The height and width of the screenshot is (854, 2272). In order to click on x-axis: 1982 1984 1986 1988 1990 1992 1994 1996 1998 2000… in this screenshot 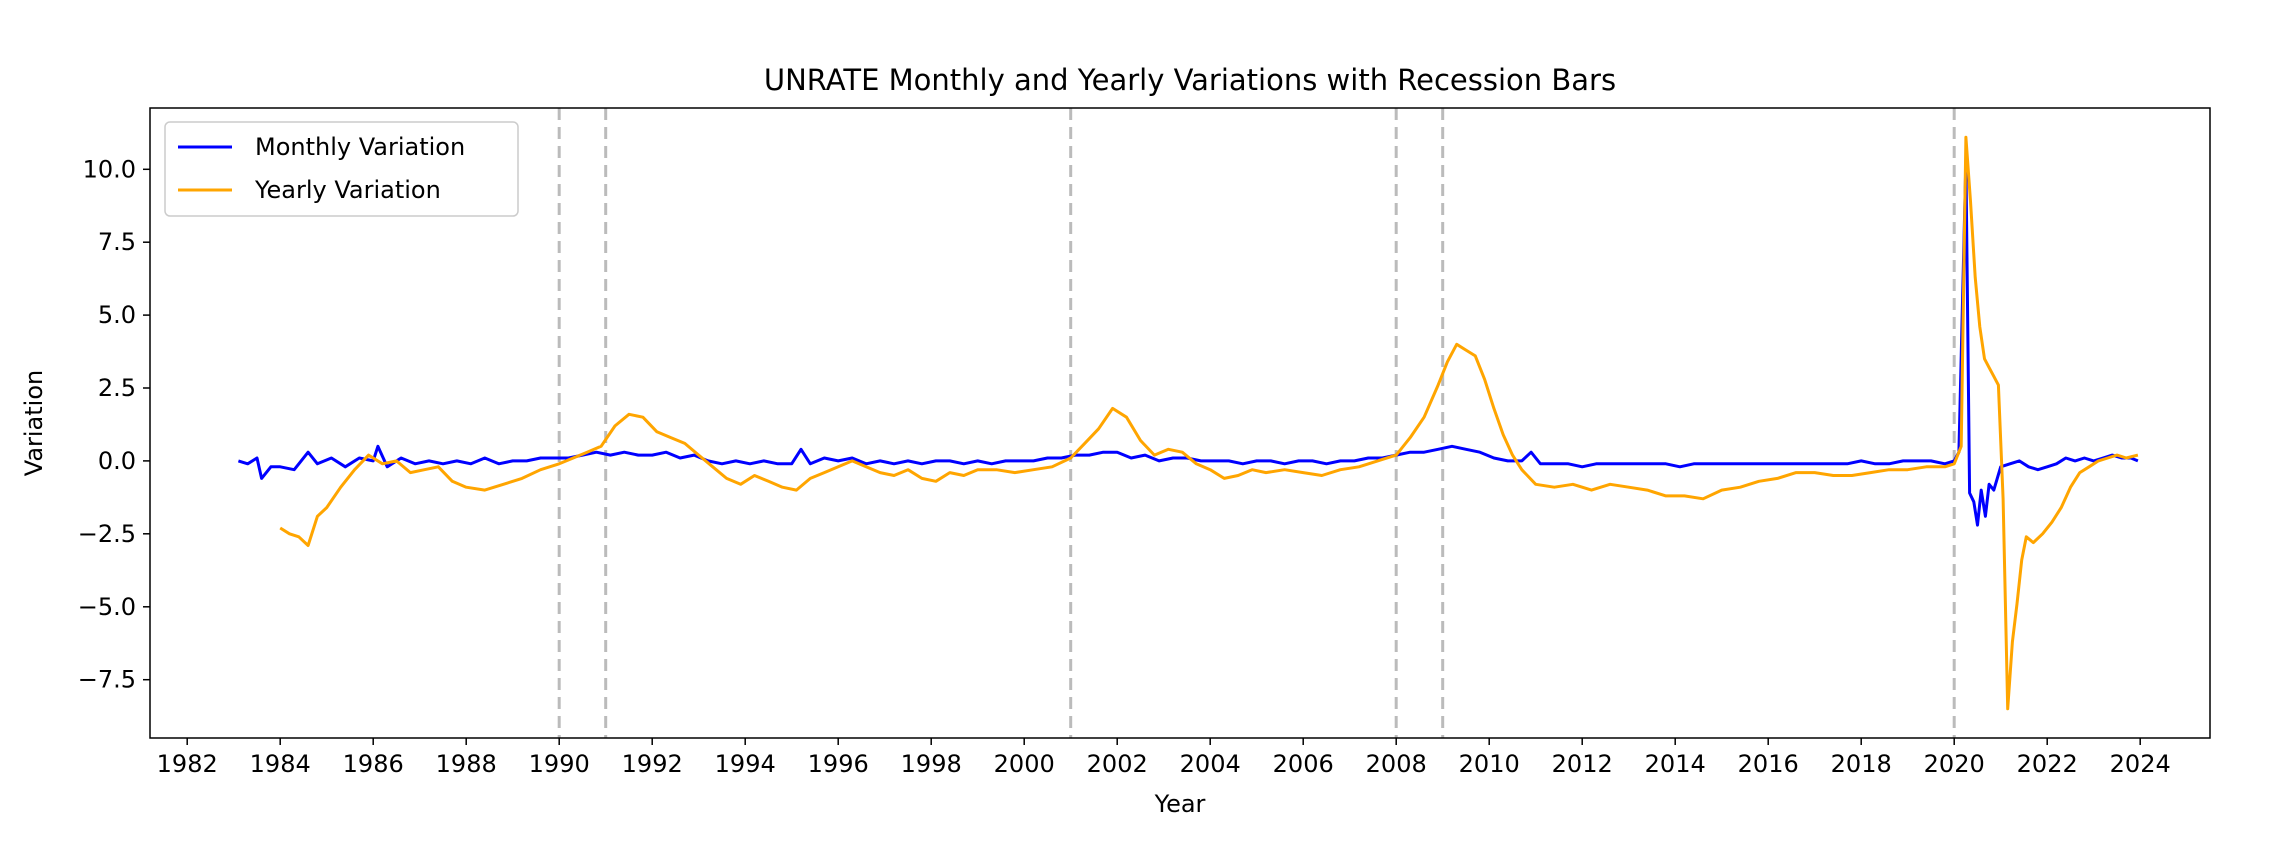, I will do `click(1164, 758)`.